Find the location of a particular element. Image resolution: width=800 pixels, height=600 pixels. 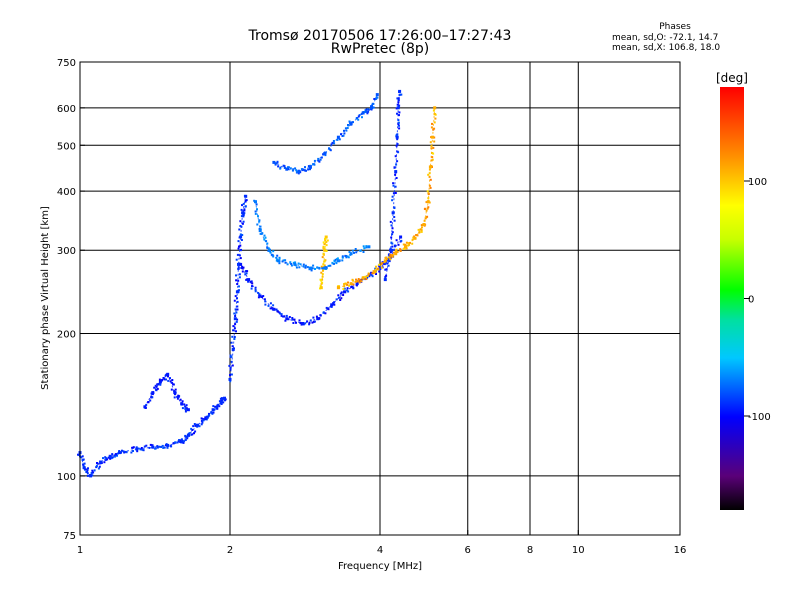

x-tick-label: 4 is located at coordinates (380, 550).